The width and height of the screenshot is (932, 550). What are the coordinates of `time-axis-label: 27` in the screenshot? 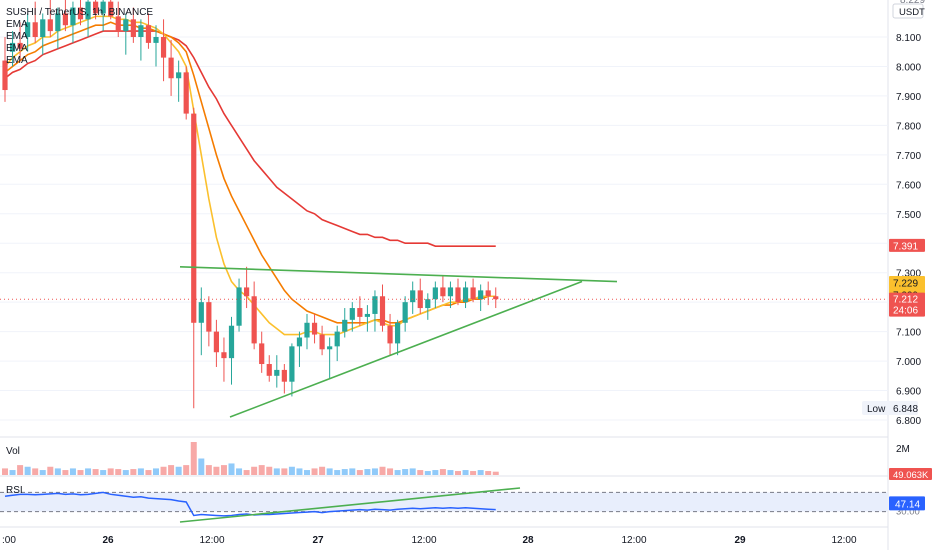 It's located at (318, 540).